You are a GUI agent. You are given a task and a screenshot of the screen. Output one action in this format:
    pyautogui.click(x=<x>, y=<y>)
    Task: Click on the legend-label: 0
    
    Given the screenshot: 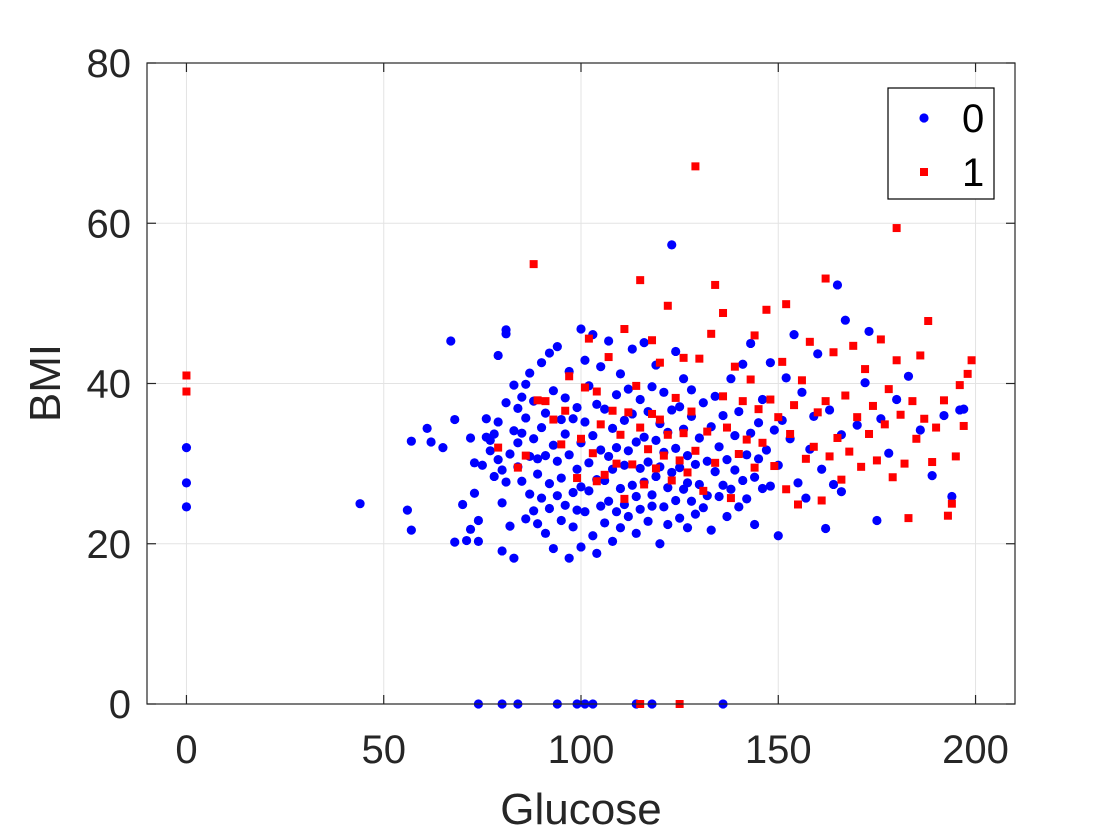 What is the action you would take?
    pyautogui.click(x=973, y=119)
    